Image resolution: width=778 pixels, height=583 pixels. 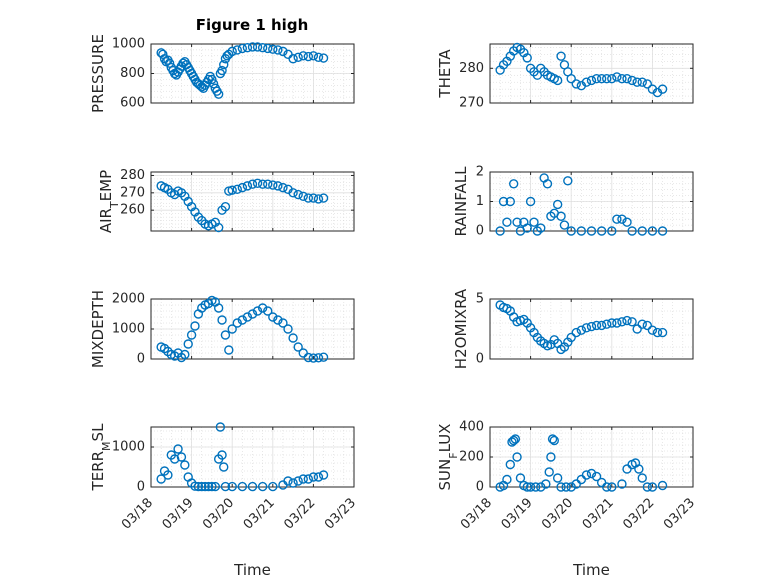 I want to click on x-tick-label: 03/20, so click(x=557, y=513).